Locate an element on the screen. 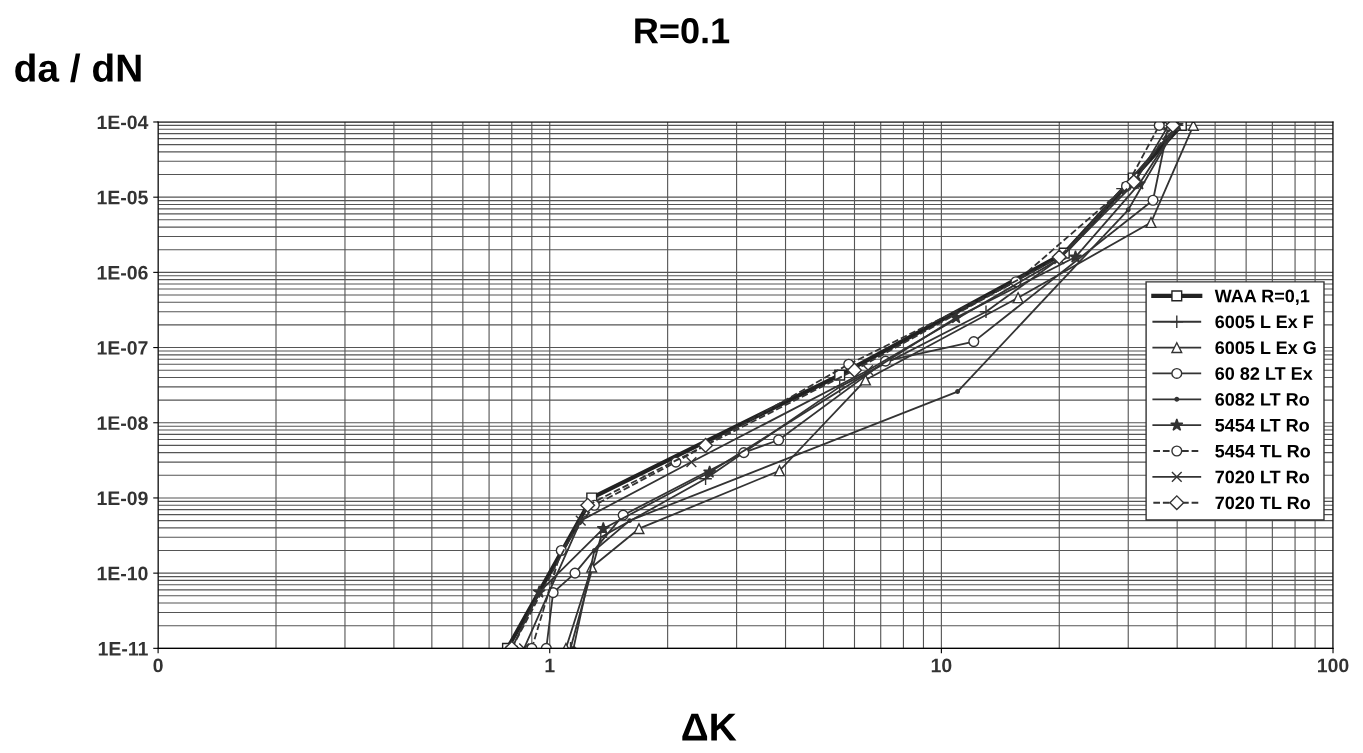  x-axis-title: ΔK is located at coordinates (709, 727).